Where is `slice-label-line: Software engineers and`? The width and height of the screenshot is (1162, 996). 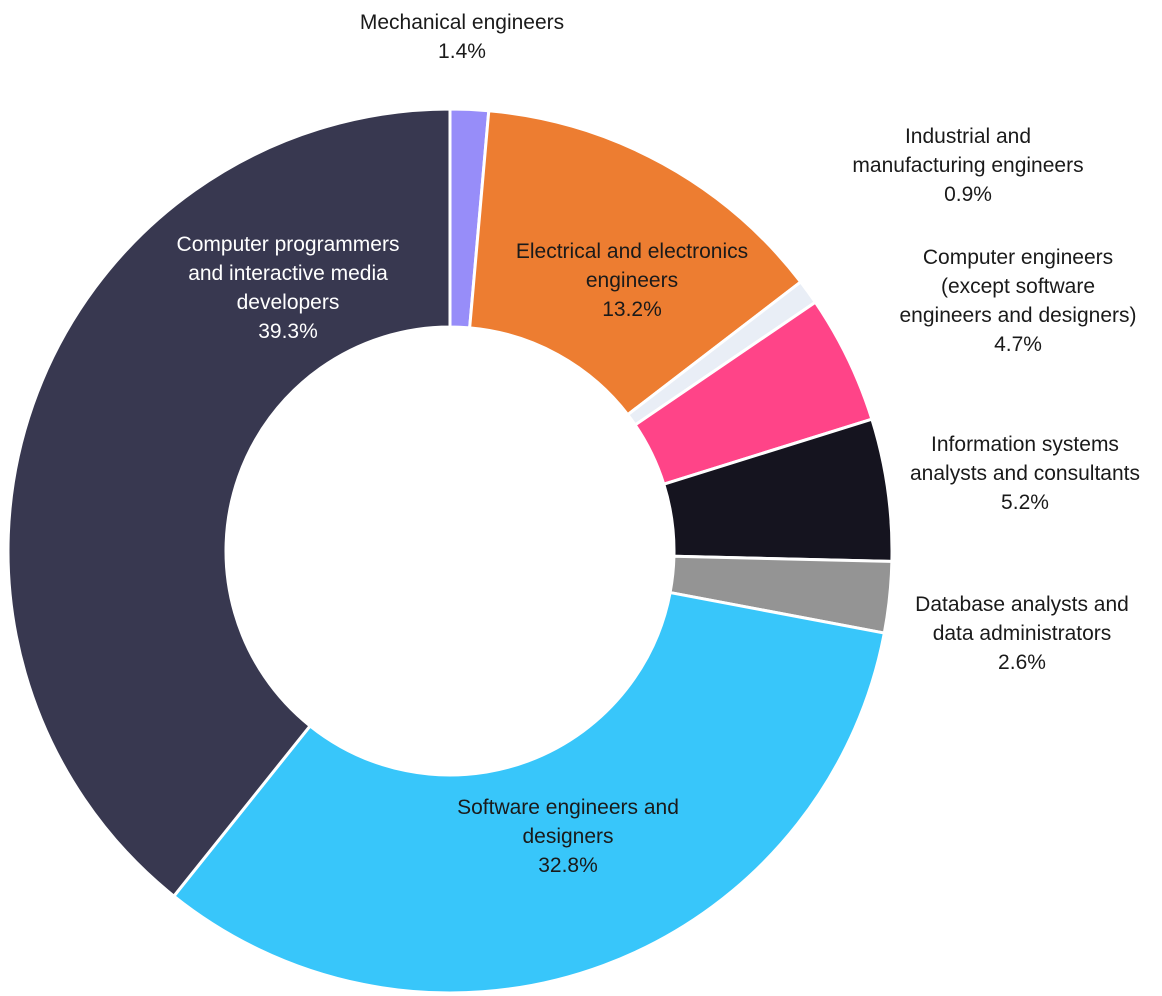 slice-label-line: Software engineers and is located at coordinates (568, 807).